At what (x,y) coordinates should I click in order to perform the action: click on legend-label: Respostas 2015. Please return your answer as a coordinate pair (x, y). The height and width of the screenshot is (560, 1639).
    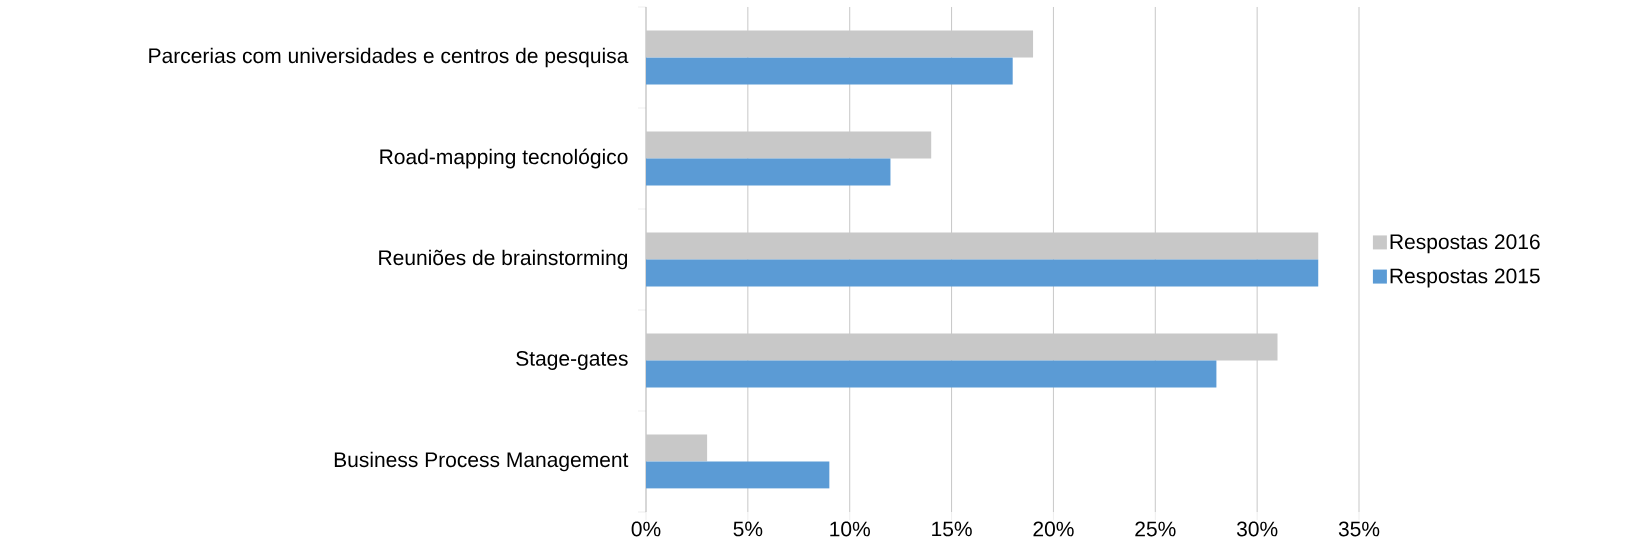
    Looking at the image, I should click on (1465, 278).